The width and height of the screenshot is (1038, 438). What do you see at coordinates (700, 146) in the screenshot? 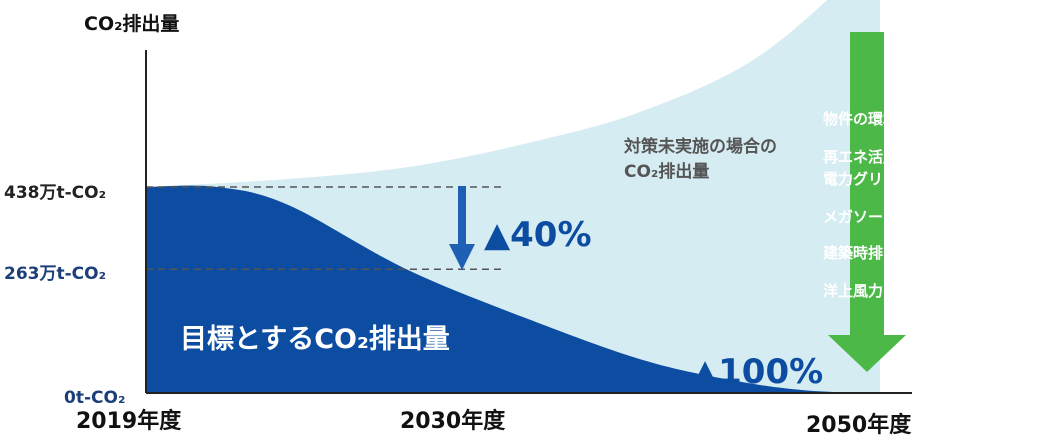
I see `baseline-series-label-line1: 対策未実施の場合の` at bounding box center [700, 146].